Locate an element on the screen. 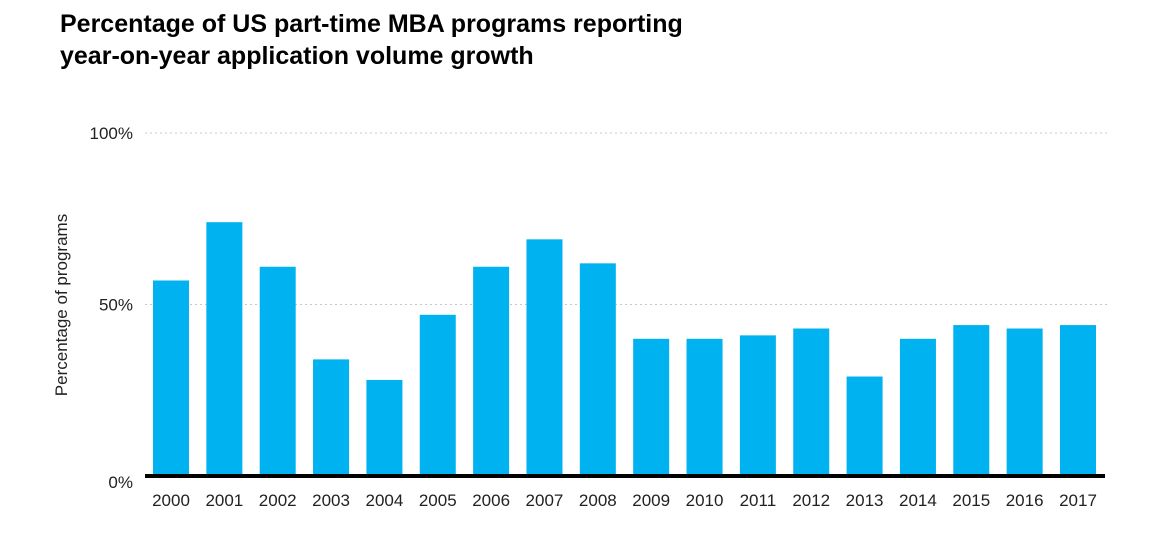  bar-2008 is located at coordinates (597, 369).